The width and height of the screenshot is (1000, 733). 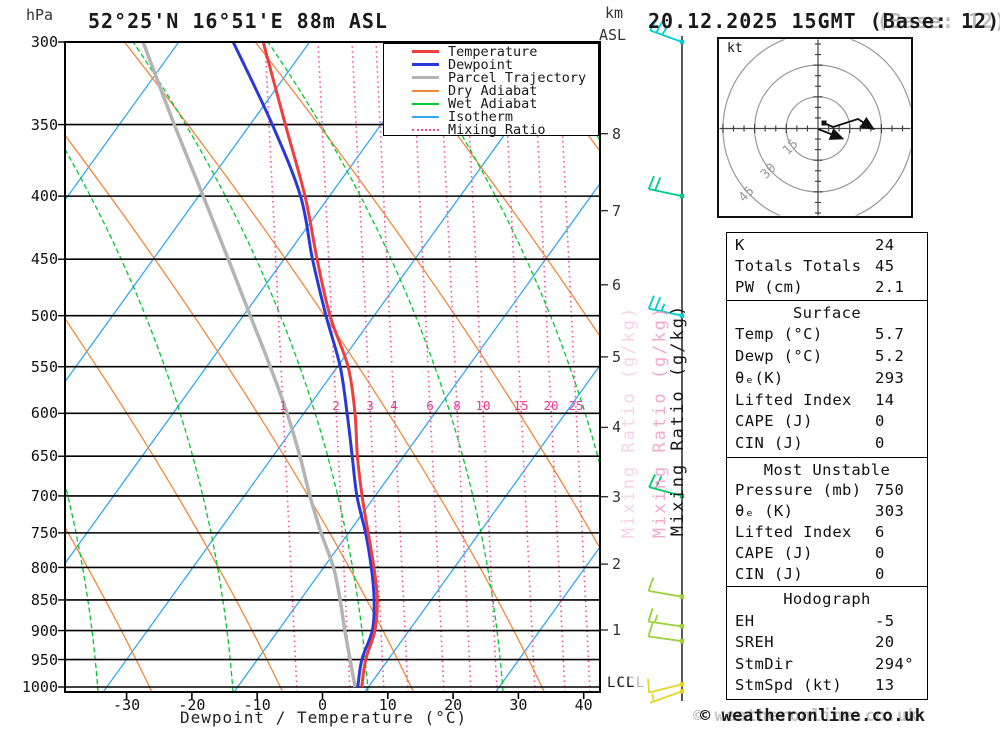 What do you see at coordinates (192, 705) in the screenshot?
I see `temperature-label: -20` at bounding box center [192, 705].